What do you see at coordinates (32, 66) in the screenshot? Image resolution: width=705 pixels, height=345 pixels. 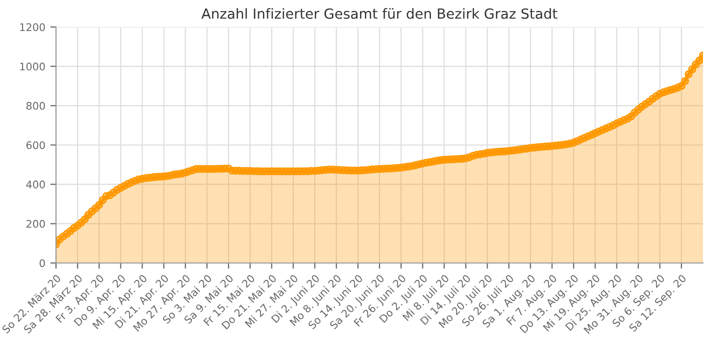 I see `y-tick-label: 1000` at bounding box center [32, 66].